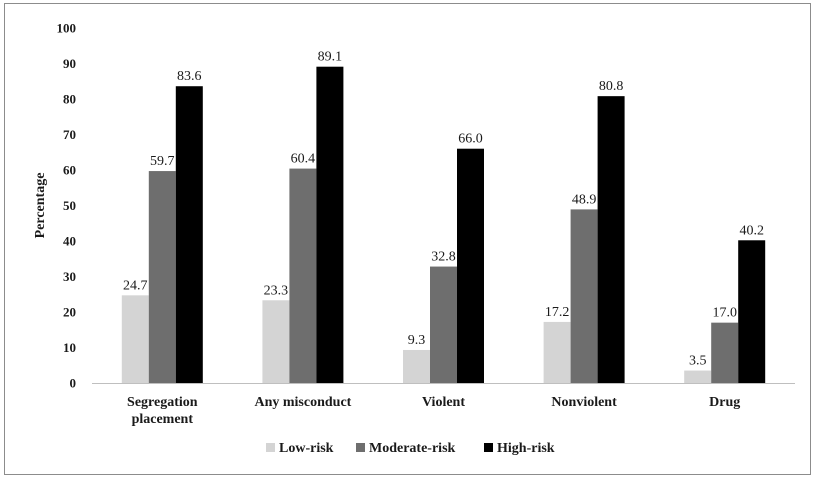 This screenshot has height=480, width=817. I want to click on data-label: 17.0, so click(724, 313).